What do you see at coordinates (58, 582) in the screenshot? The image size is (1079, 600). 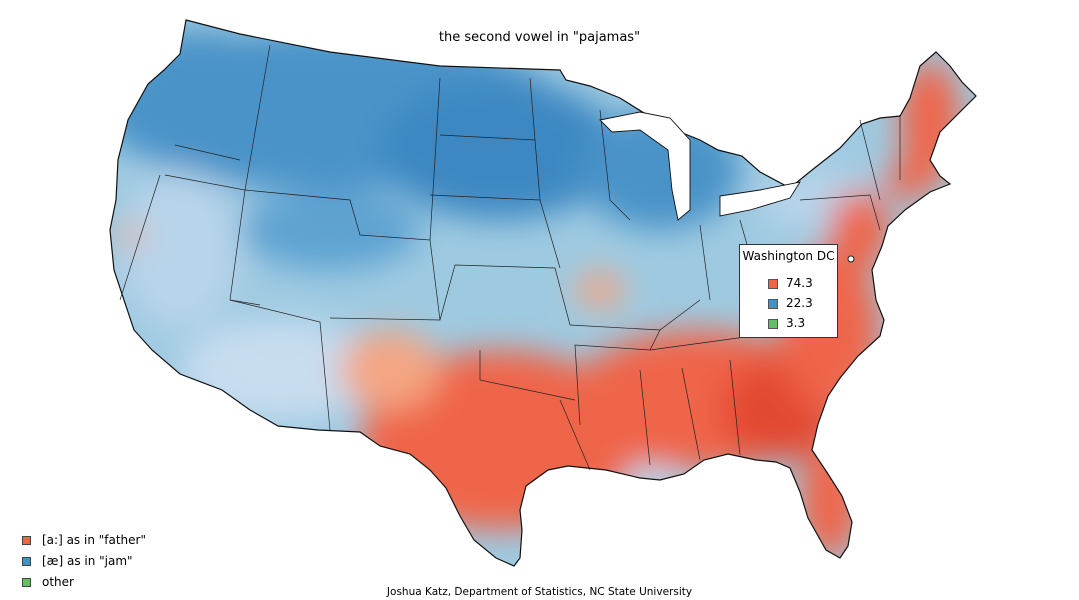 I see `legend-label: other` at bounding box center [58, 582].